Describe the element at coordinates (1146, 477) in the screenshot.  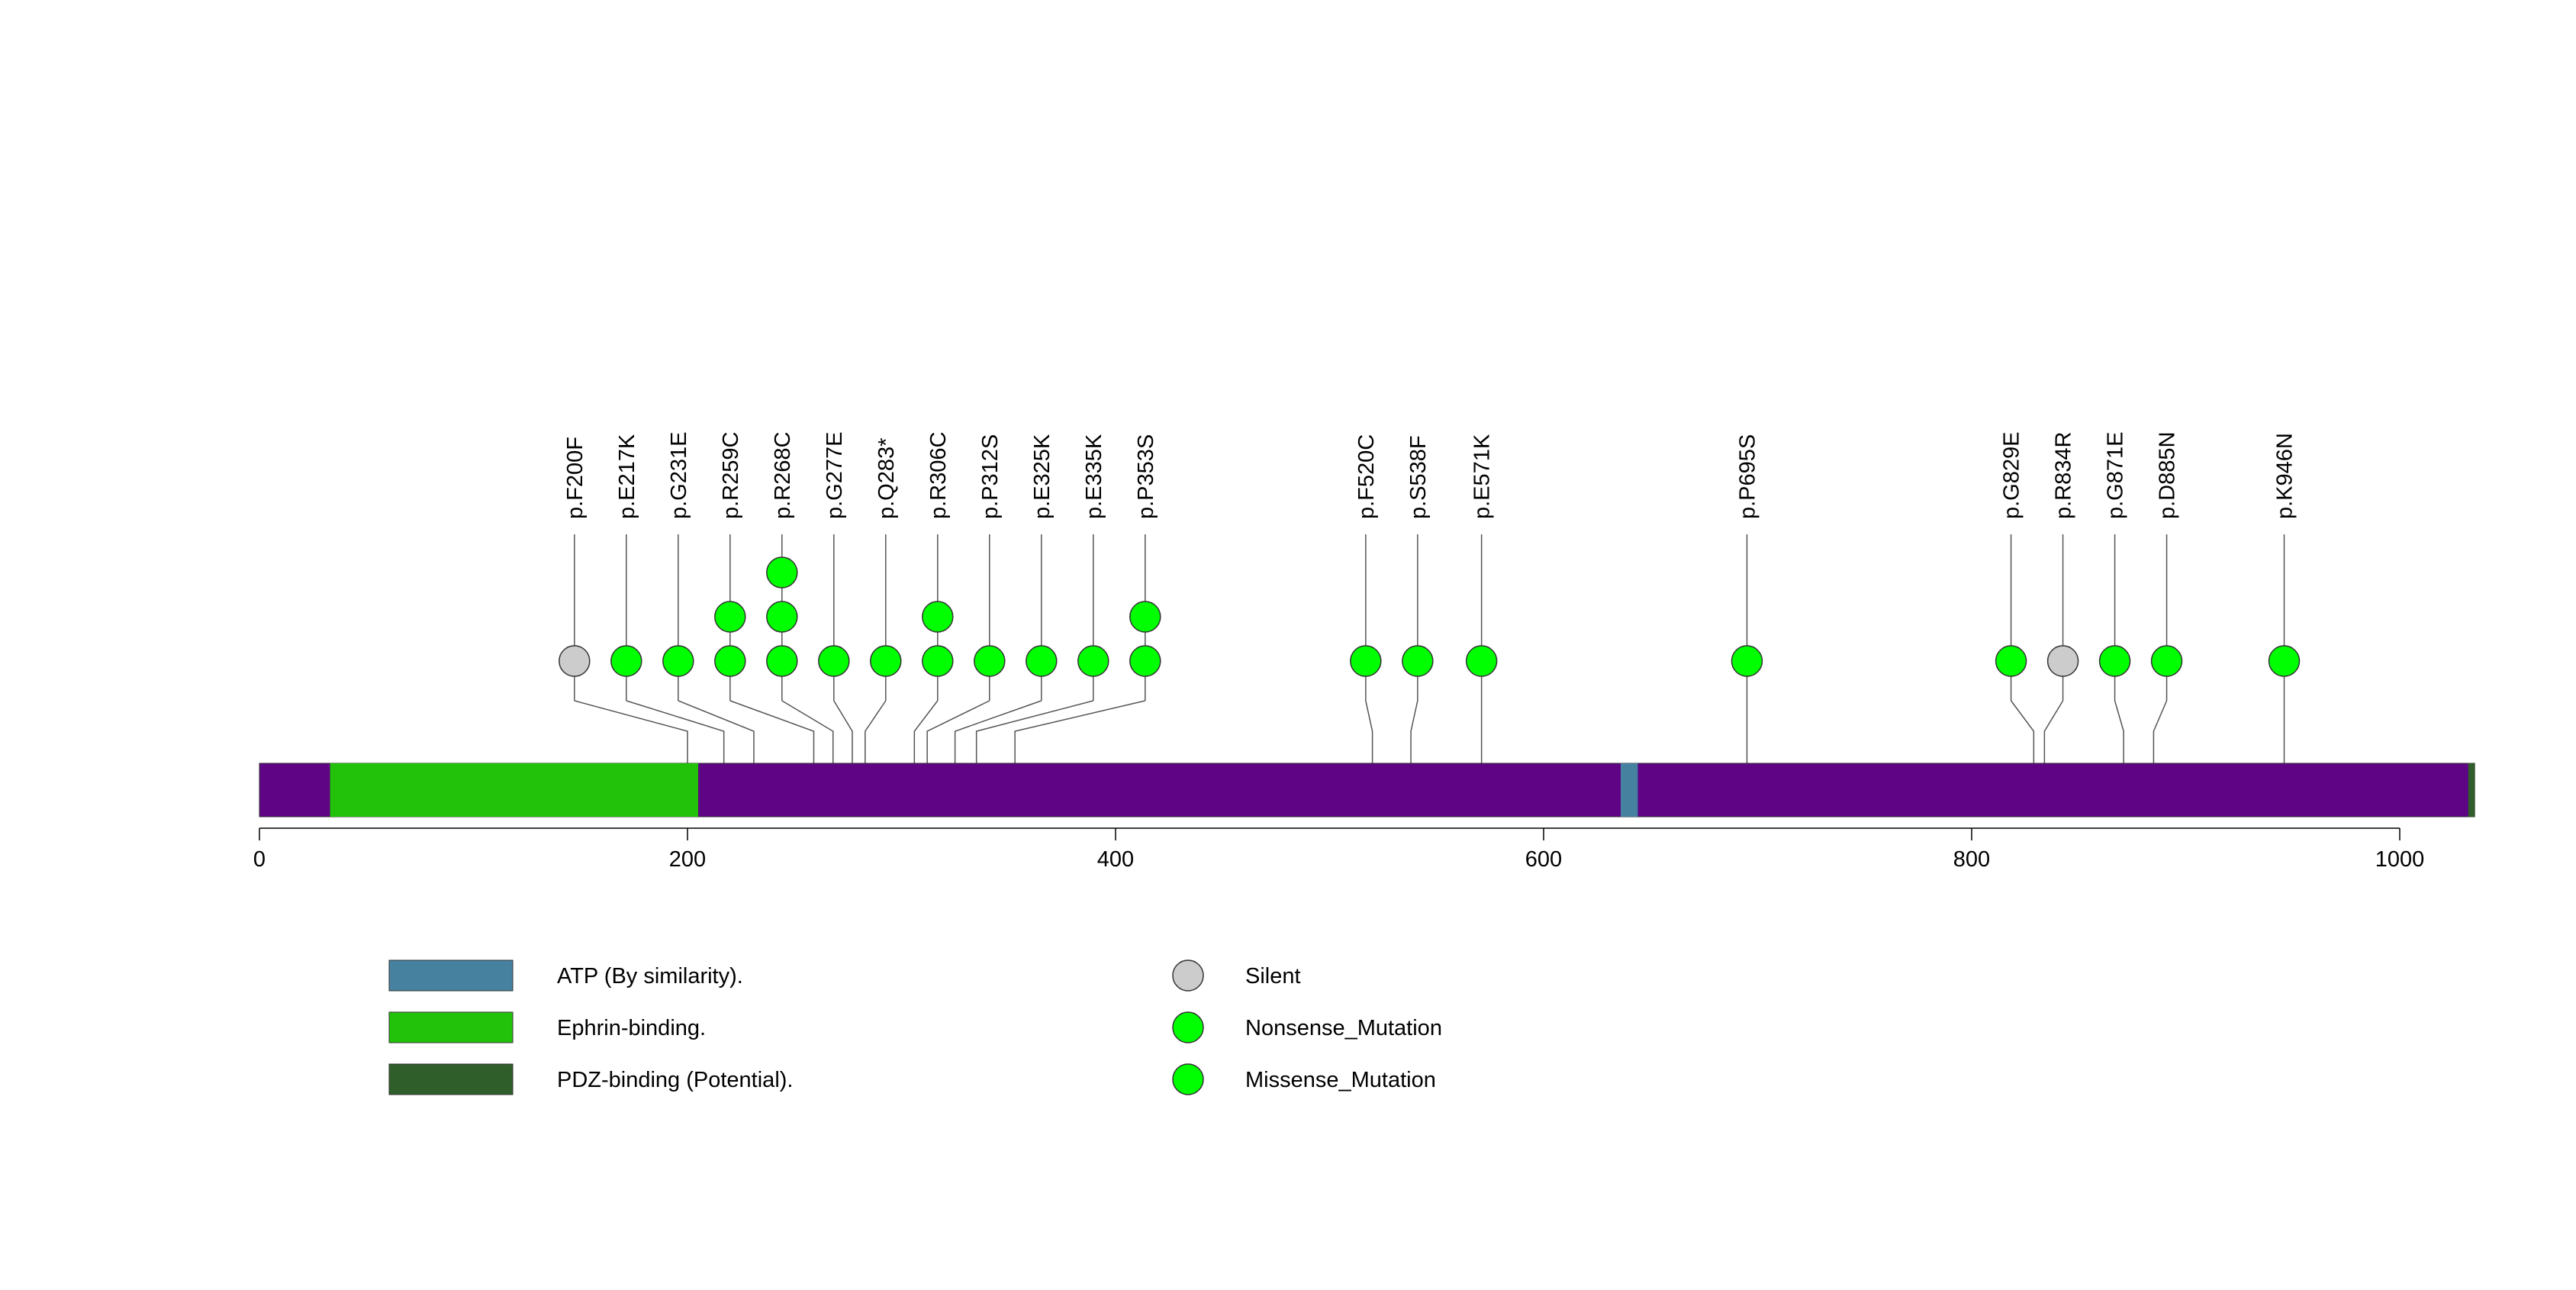
I see `mutation-label-p-p353s: p.P353S` at that location.